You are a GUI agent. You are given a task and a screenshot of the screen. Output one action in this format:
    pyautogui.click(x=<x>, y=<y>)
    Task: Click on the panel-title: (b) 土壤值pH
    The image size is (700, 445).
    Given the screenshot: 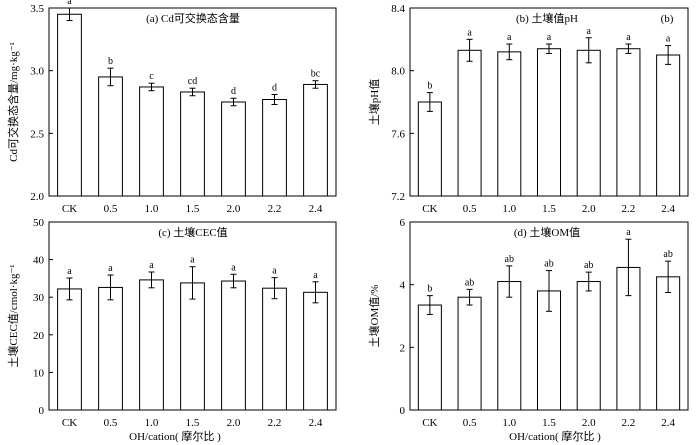 What is the action you would take?
    pyautogui.click(x=547, y=18)
    